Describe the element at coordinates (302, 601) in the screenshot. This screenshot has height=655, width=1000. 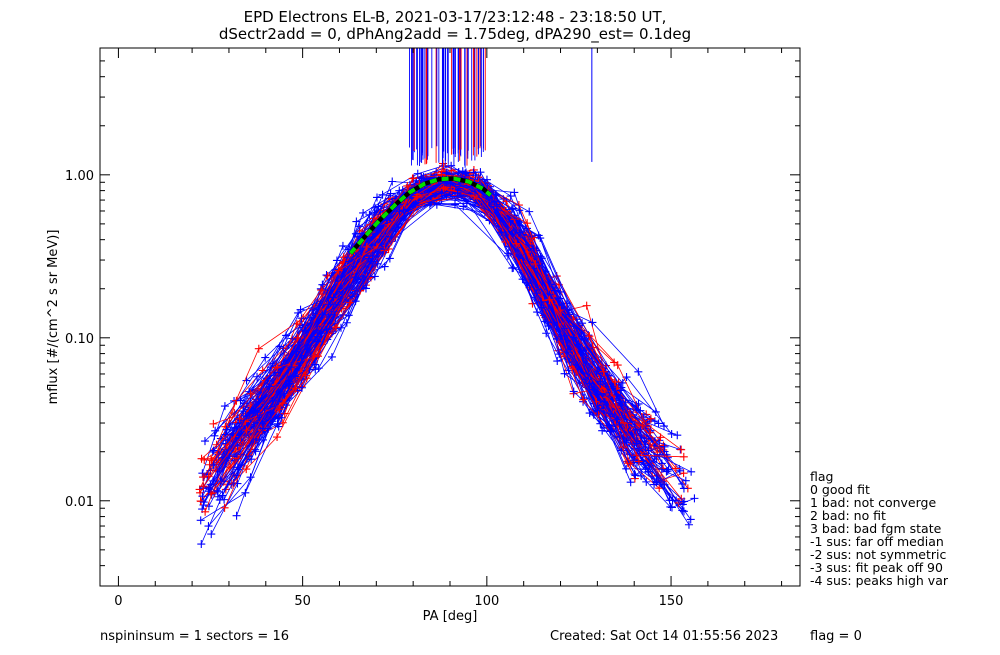
I see `x-tick-label: 50` at that location.